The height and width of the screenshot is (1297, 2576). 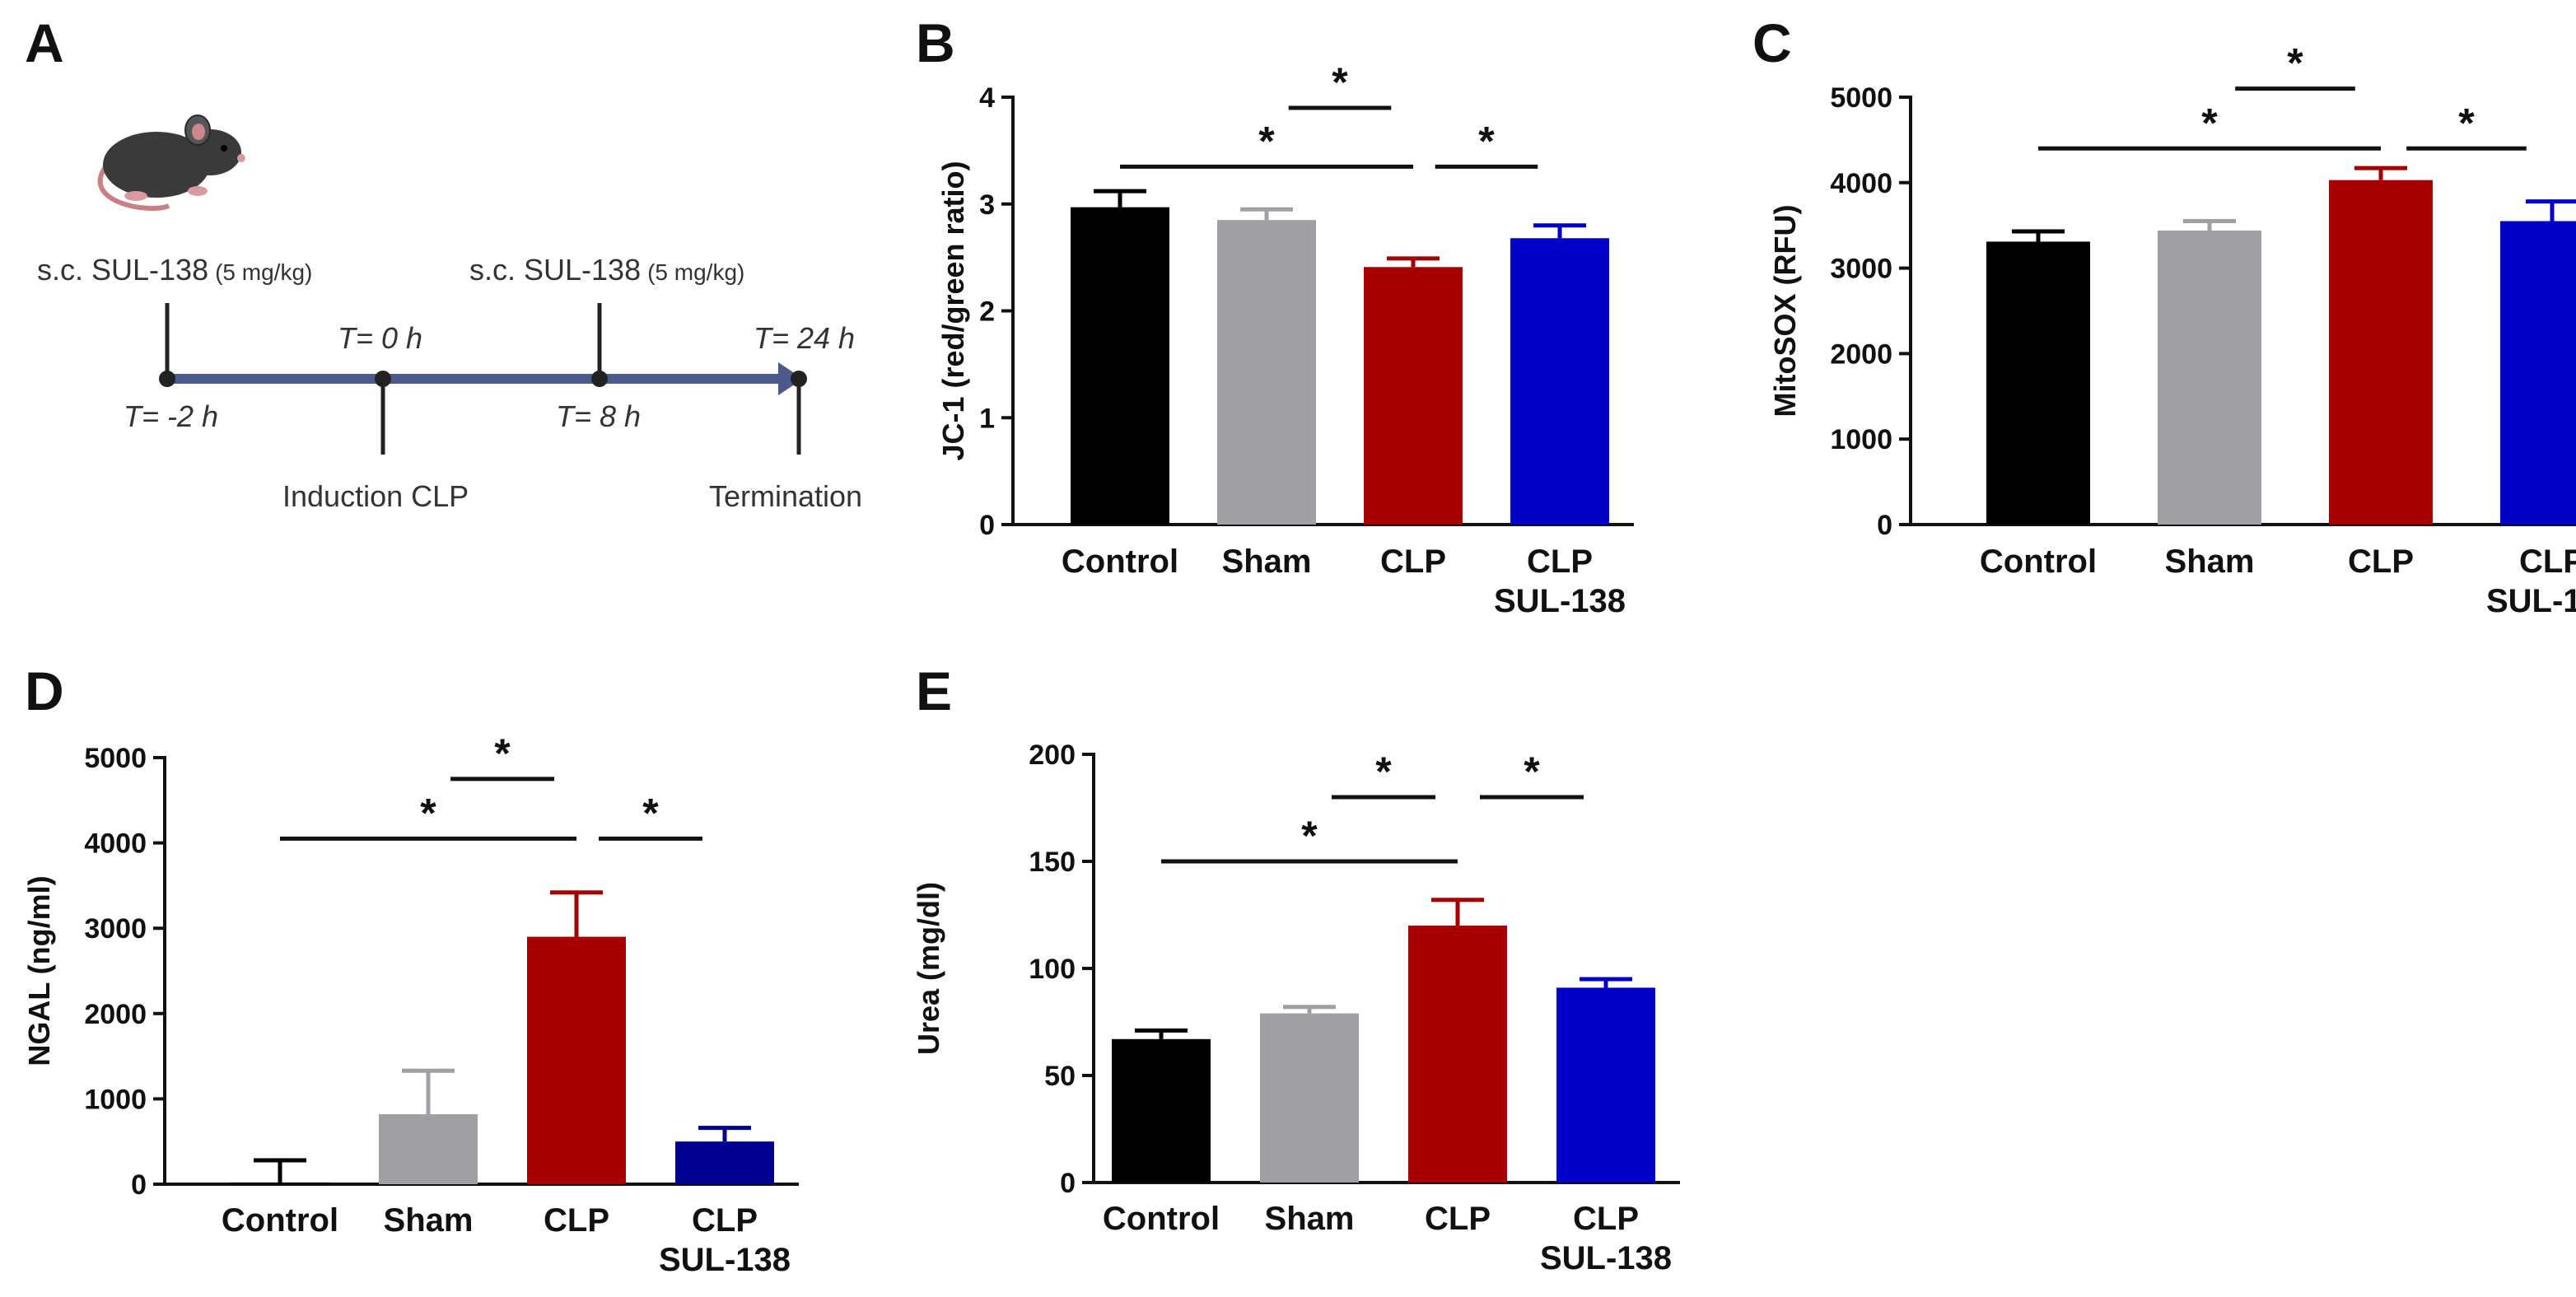 I want to click on time-label-t24: T= 24 h, so click(x=804, y=338).